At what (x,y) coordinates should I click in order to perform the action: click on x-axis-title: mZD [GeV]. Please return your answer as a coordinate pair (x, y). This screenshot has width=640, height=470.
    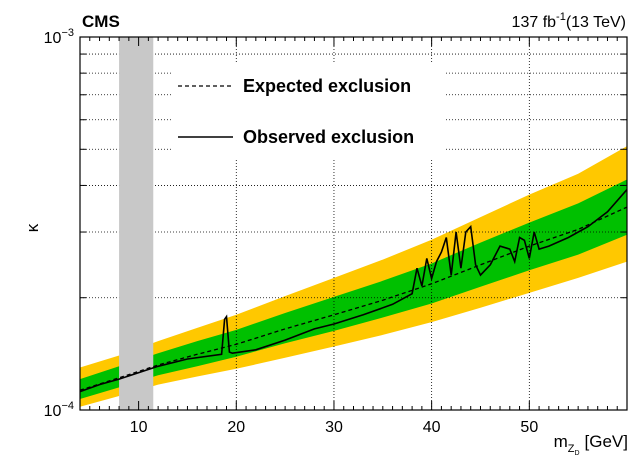
    Looking at the image, I should click on (591, 444).